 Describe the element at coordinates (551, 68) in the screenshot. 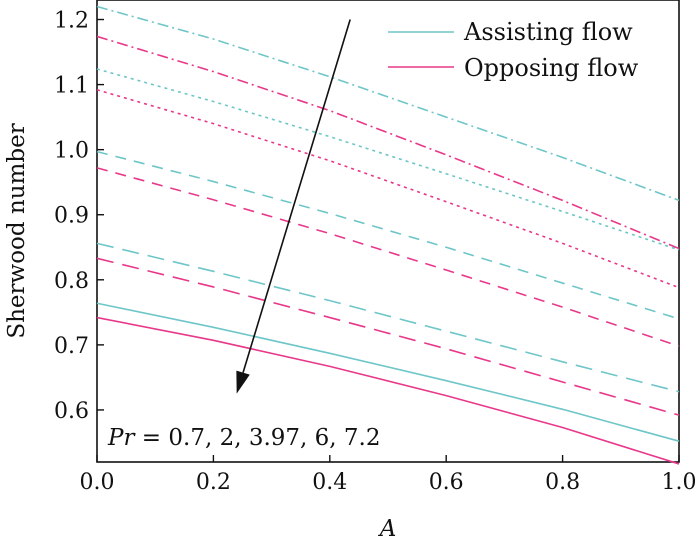

I see `legend-label-opposing: Opposing flow` at that location.